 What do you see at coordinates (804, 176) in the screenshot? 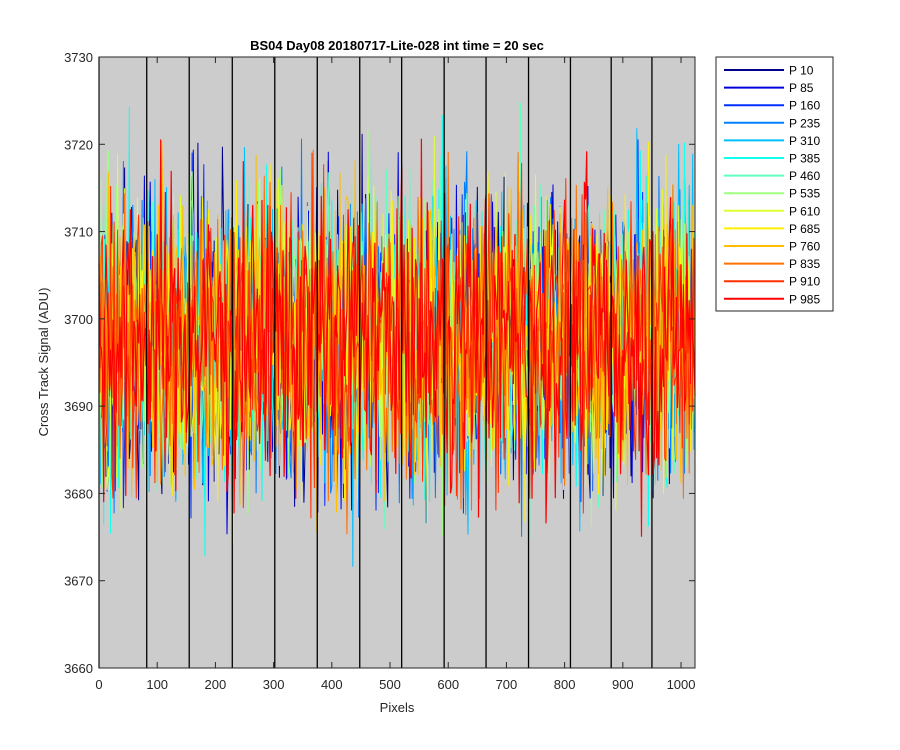
I see `legend-label: P 460` at bounding box center [804, 176].